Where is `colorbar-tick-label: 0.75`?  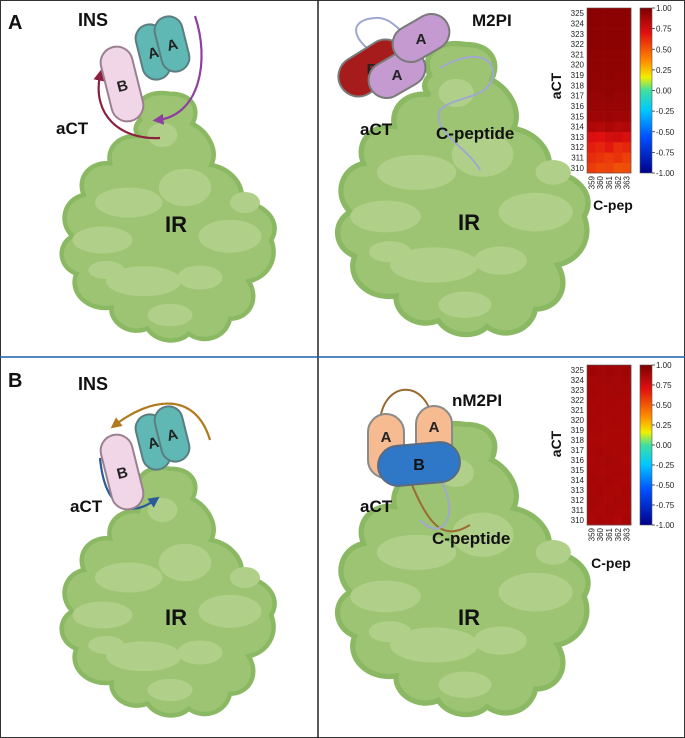 colorbar-tick-label: 0.75 is located at coordinates (664, 385).